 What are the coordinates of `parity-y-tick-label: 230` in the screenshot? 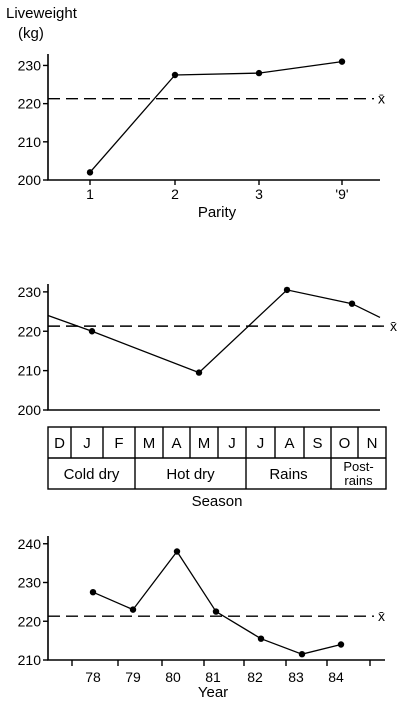 It's located at (30, 65).